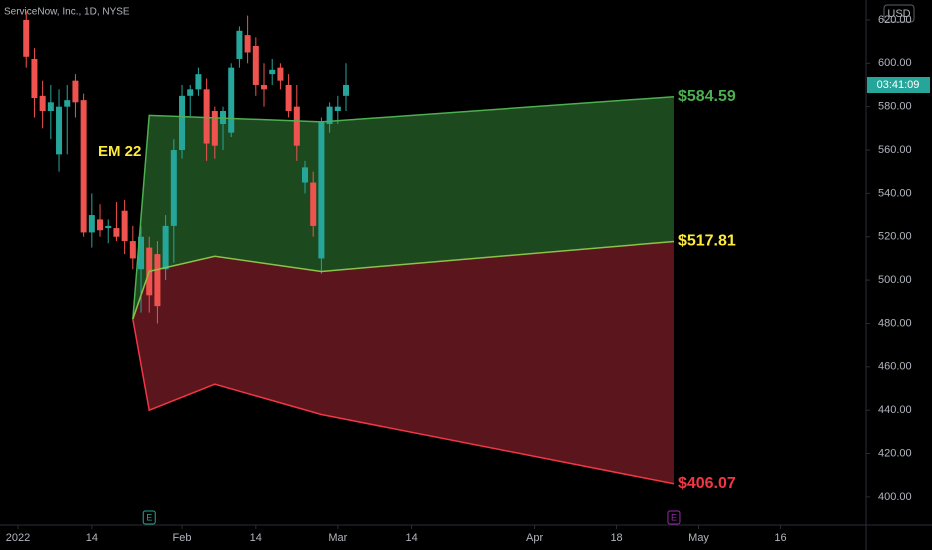 Image resolution: width=932 pixels, height=550 pixels. Describe the element at coordinates (895, 237) in the screenshot. I see `y-tick-label: 520.00` at that location.